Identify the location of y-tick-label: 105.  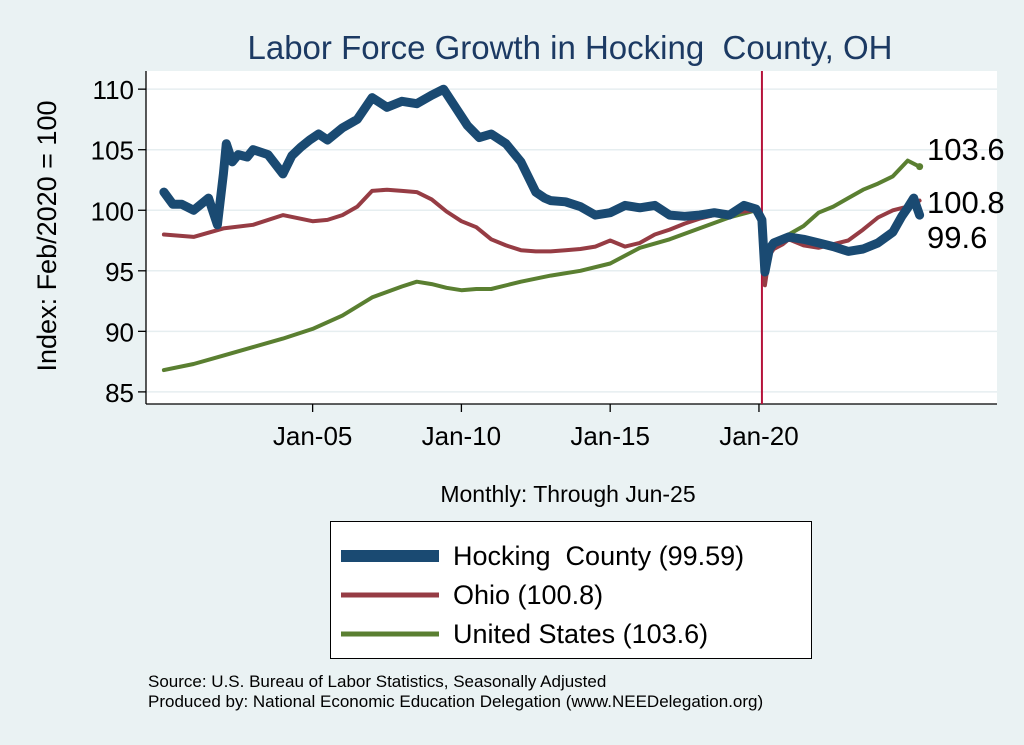
(112, 151).